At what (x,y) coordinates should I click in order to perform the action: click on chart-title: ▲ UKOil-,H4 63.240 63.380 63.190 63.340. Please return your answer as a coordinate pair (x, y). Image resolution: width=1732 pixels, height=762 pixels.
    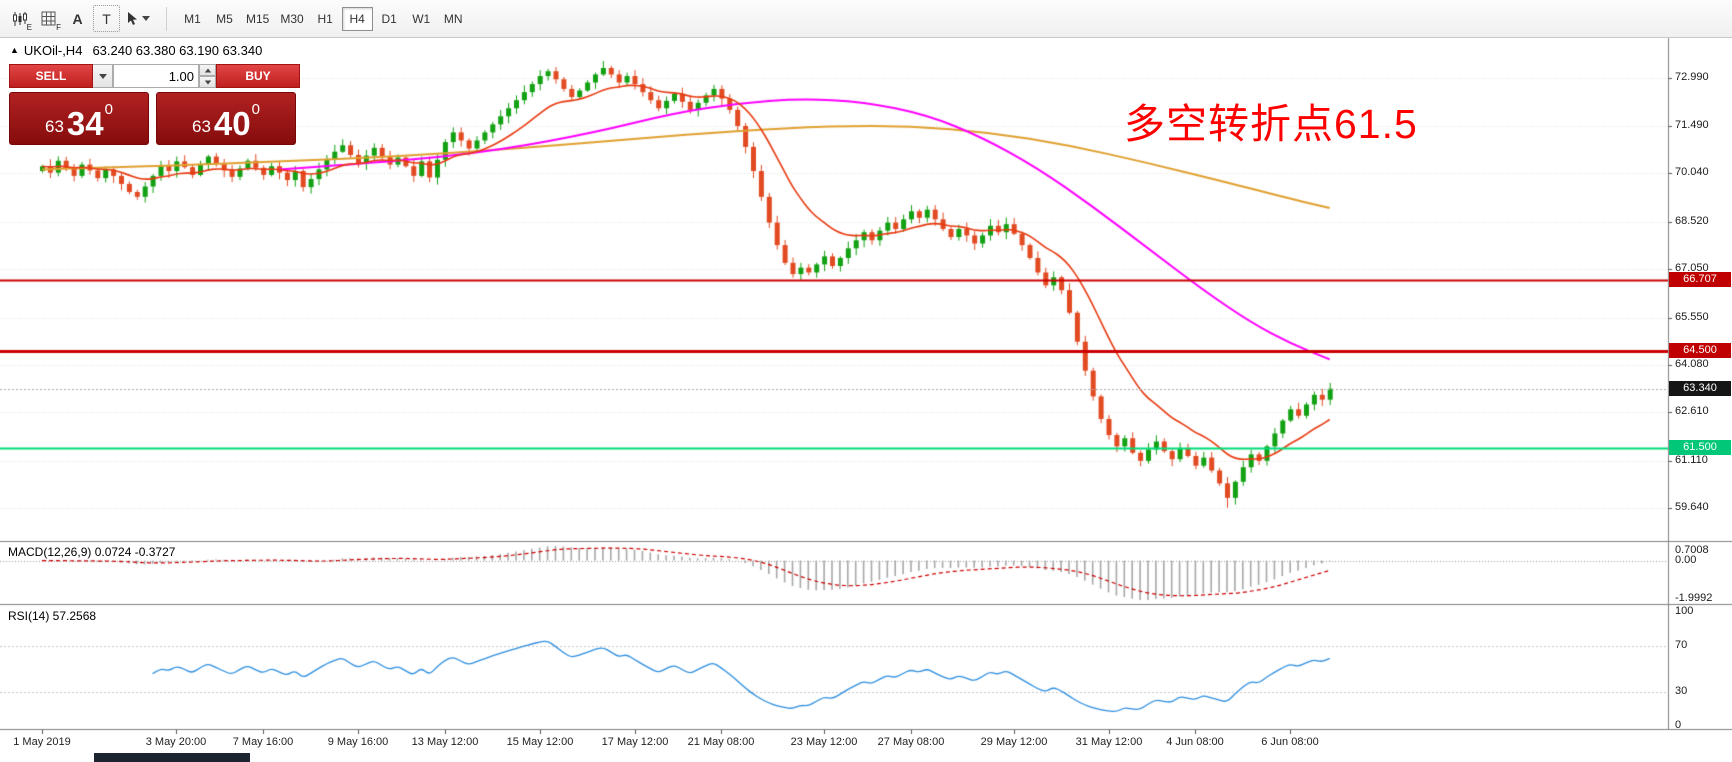
    Looking at the image, I should click on (136, 50).